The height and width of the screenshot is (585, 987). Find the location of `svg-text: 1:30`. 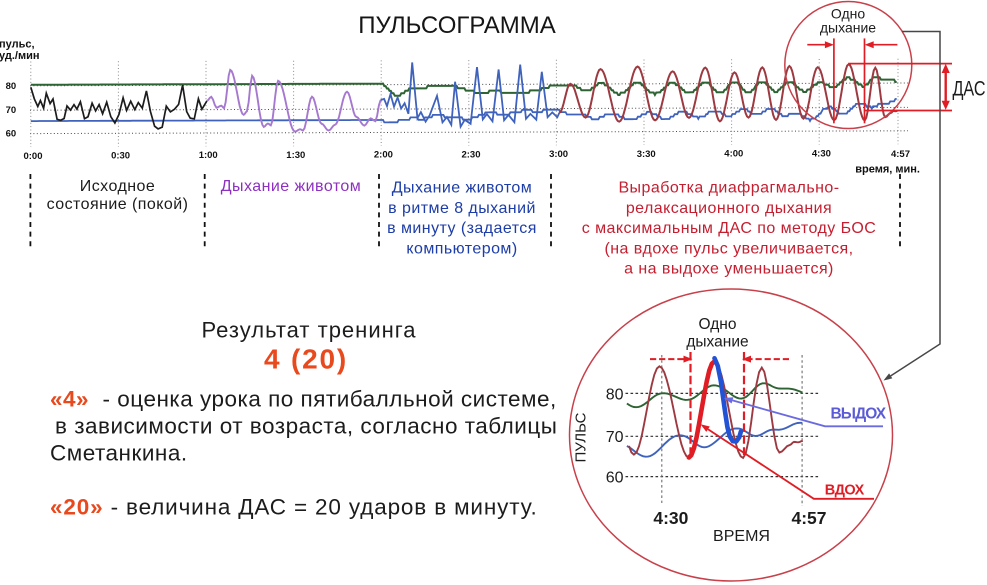

svg-text: 1:30 is located at coordinates (295, 155).